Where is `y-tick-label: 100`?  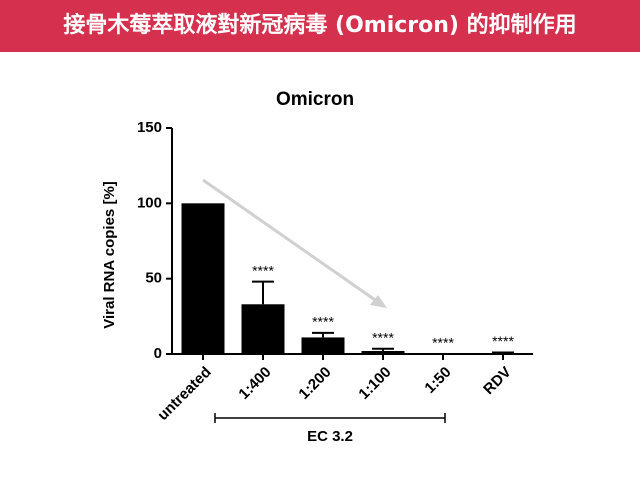
y-tick-label: 100 is located at coordinates (149, 202).